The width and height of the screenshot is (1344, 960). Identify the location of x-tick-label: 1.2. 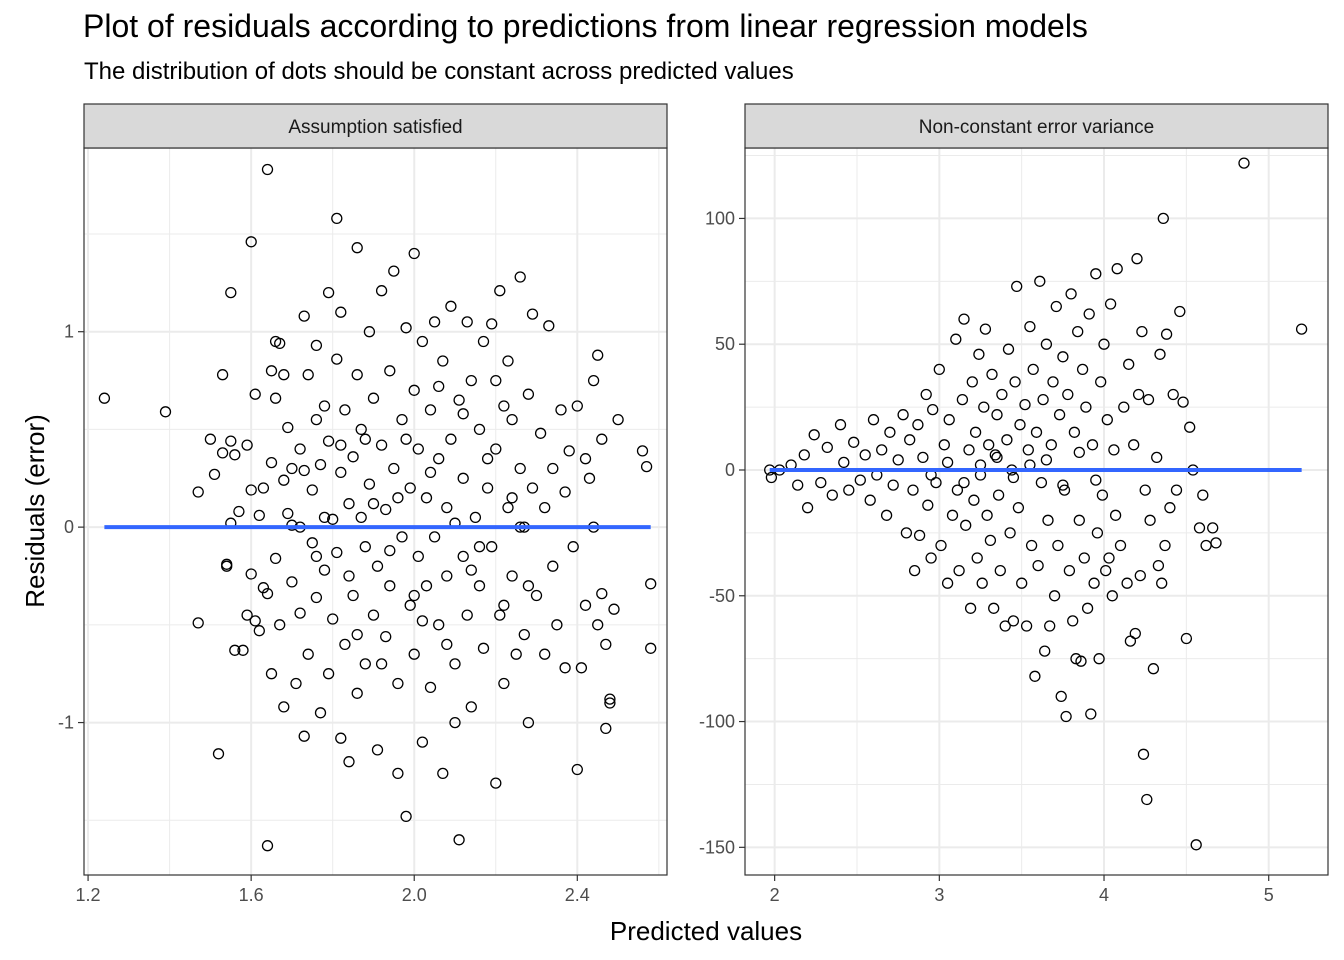
(88, 895).